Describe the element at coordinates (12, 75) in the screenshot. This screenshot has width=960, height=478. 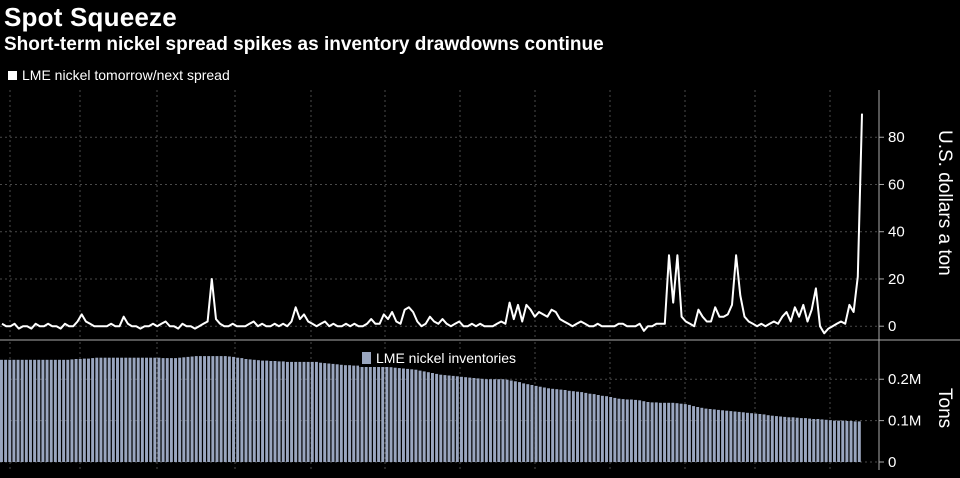
I see `spread-legend-swatch` at that location.